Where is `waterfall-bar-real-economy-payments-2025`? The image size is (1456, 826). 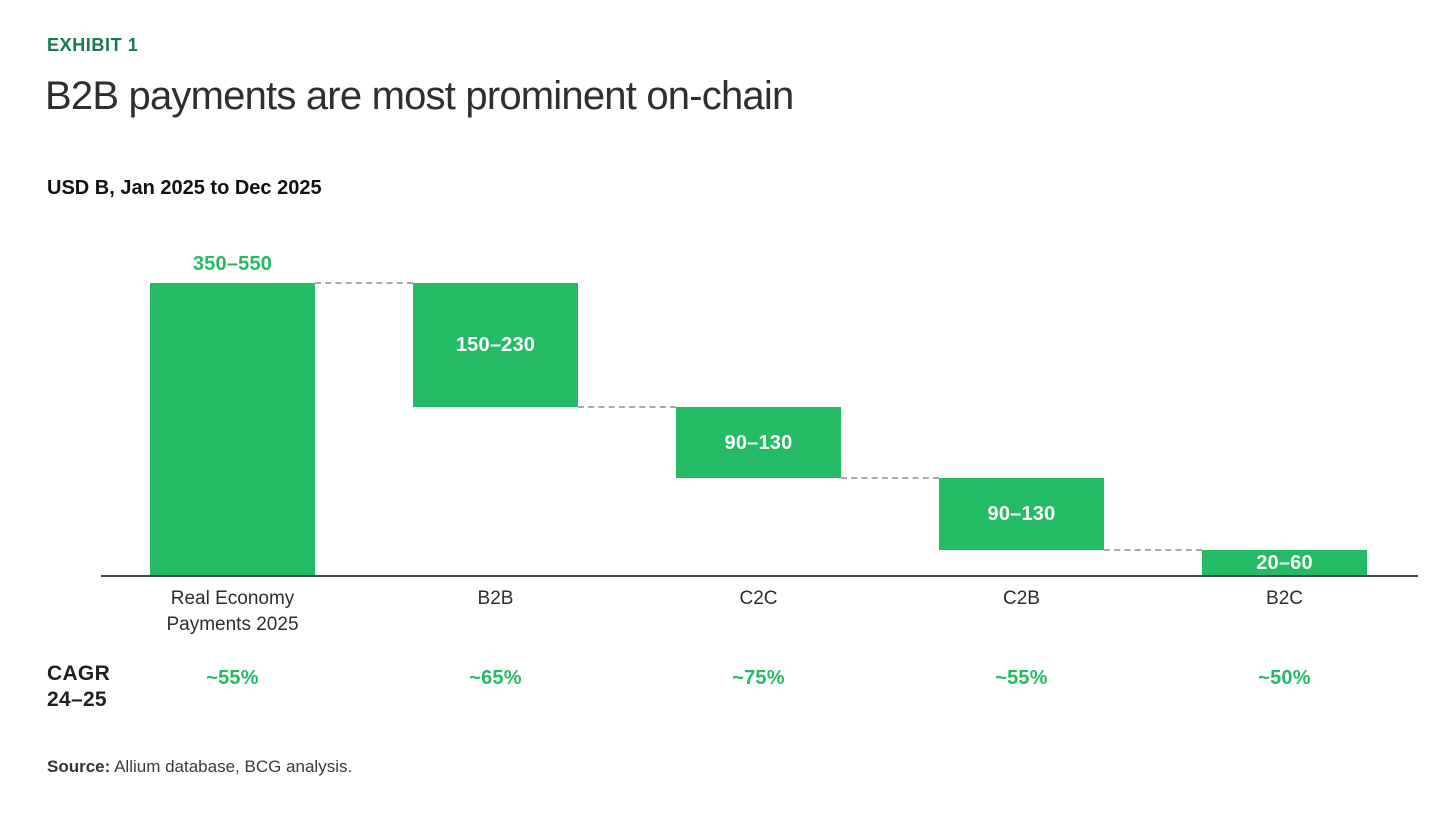
waterfall-bar-real-economy-payments-2025 is located at coordinates (232, 429).